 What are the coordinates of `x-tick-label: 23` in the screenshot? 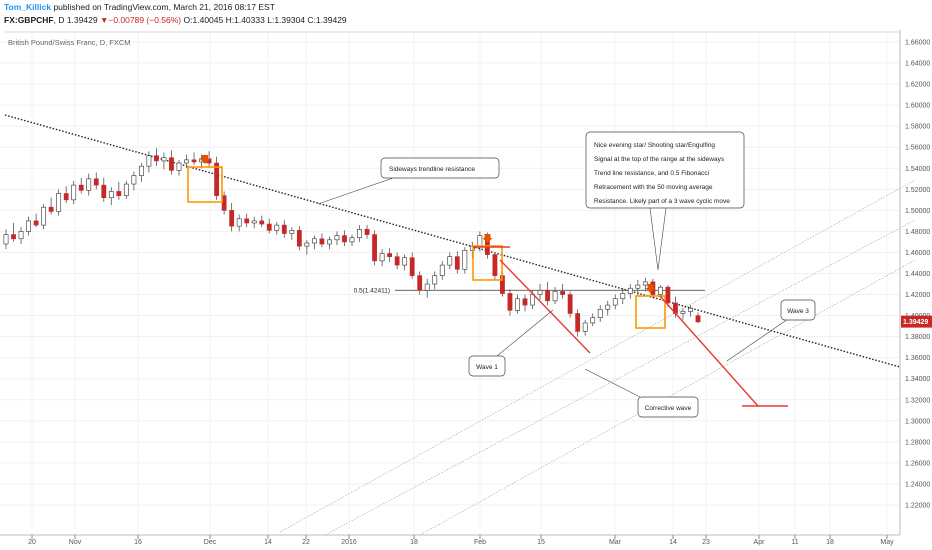 It's located at (706, 542).